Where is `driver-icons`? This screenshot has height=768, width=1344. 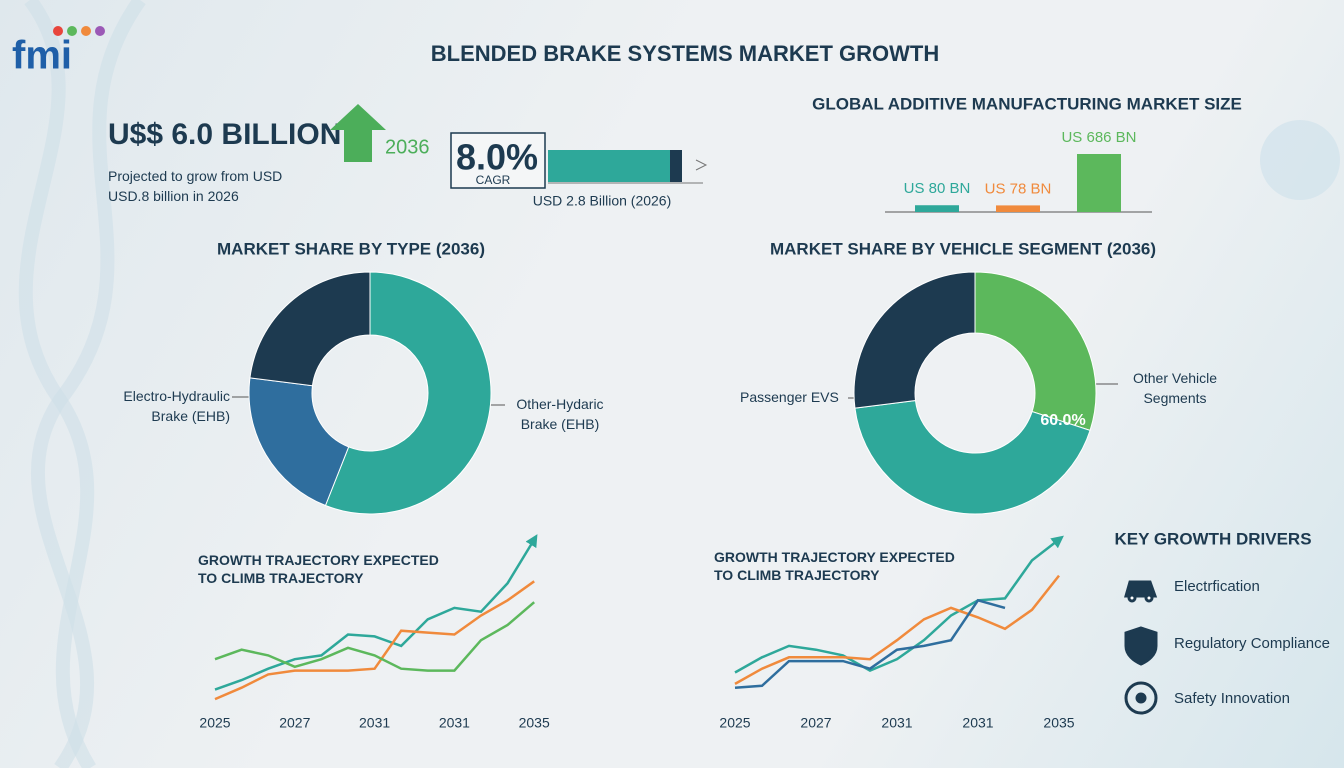 driver-icons is located at coordinates (1141, 647).